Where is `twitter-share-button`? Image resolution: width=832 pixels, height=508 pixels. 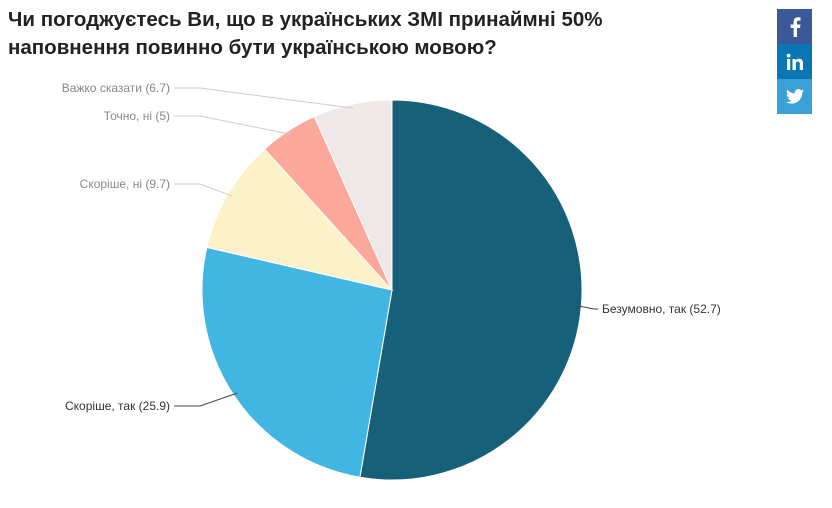
twitter-share-button is located at coordinates (794, 96).